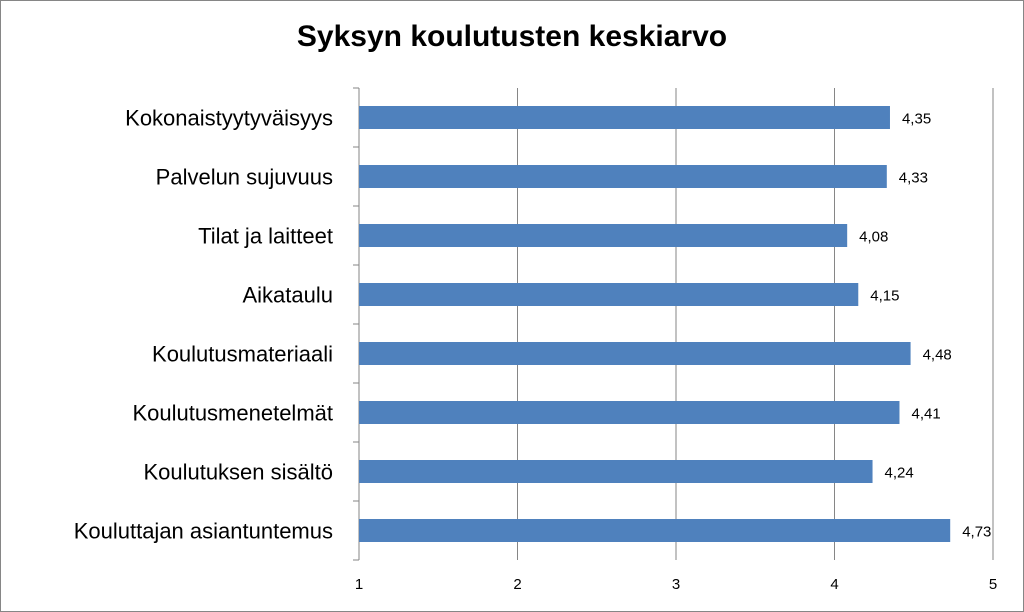 The width and height of the screenshot is (1024, 612). Describe the element at coordinates (238, 472) in the screenshot. I see `category-label: Koulutuksen sisältö` at that location.